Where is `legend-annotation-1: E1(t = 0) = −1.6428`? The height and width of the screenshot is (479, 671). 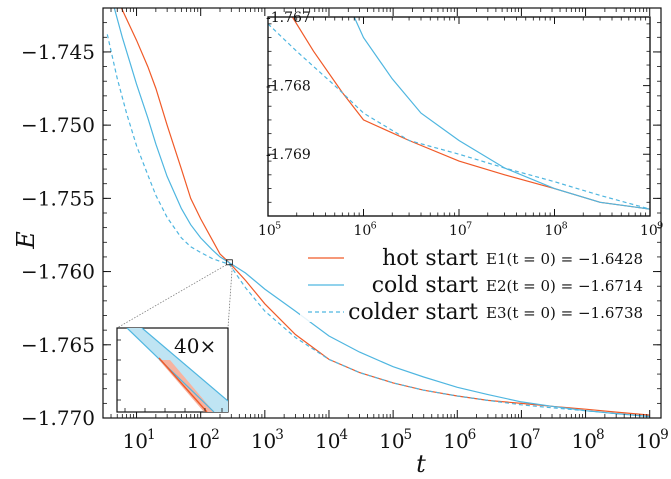
legend-annotation-1: E1(t = 0) = −1.6428 is located at coordinates (564, 259).